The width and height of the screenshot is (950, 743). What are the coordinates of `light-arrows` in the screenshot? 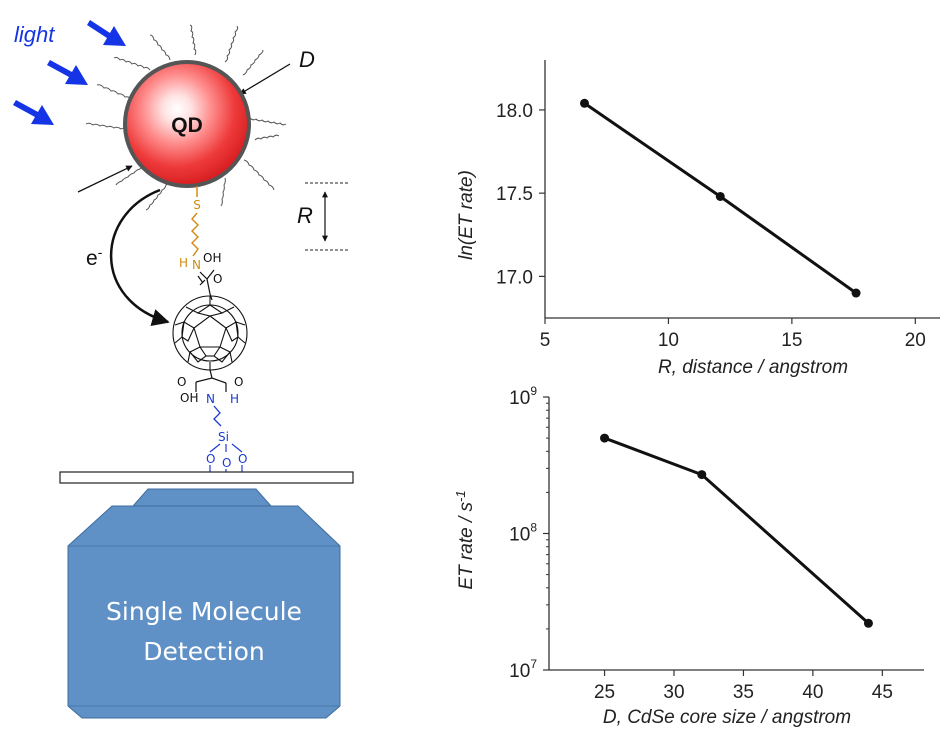 It's located at (69, 72).